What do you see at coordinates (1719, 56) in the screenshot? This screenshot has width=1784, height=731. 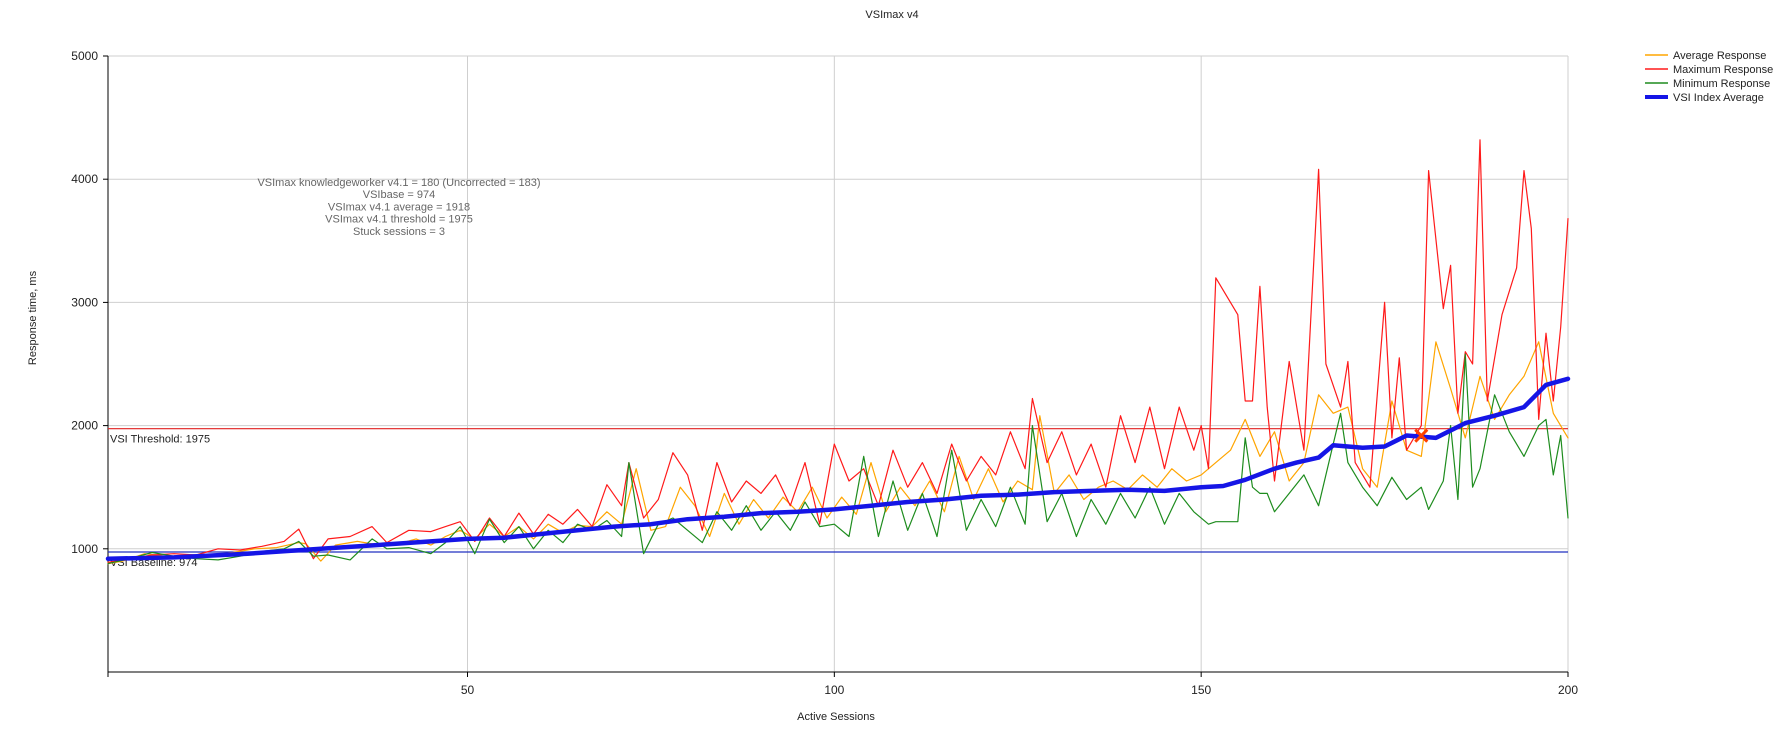 I see `legend-label-average-response: Average Response` at bounding box center [1719, 56].